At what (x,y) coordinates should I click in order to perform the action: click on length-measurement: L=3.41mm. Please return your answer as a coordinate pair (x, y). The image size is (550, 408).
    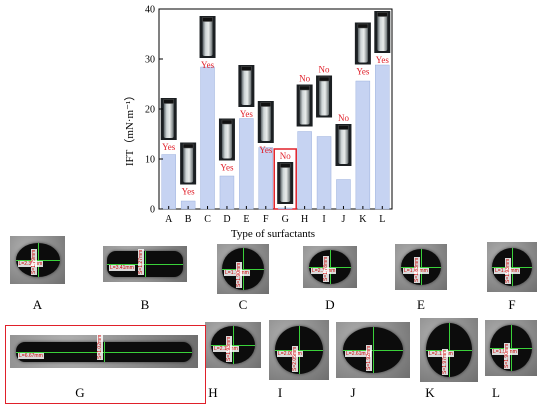
    Looking at the image, I should click on (122, 268).